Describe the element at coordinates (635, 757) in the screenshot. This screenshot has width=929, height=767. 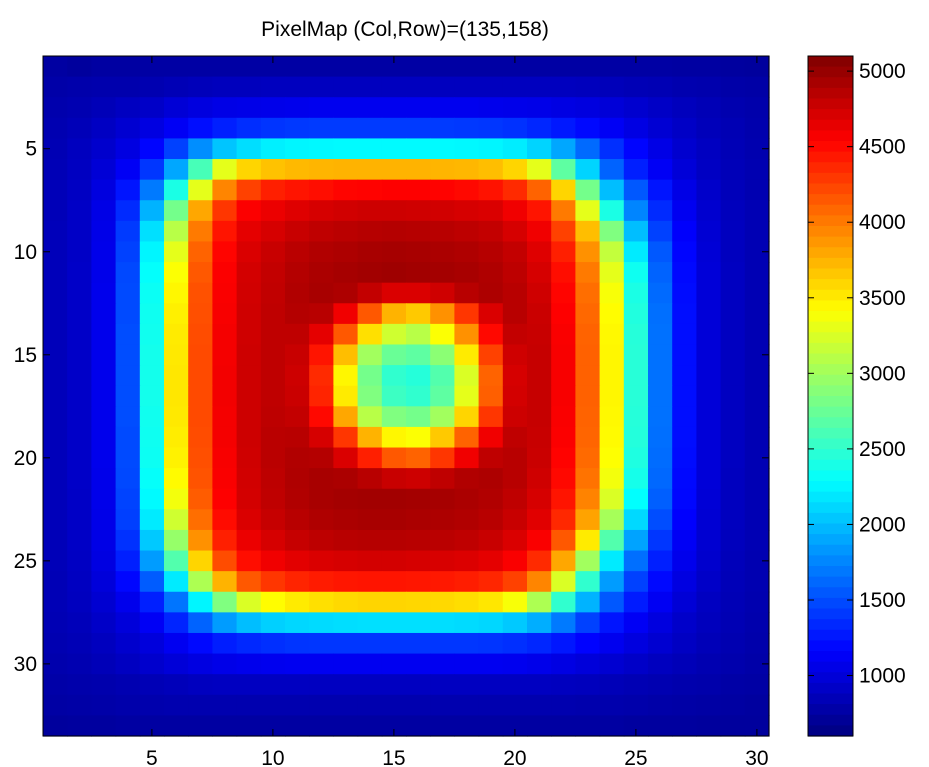
I see `x-tick-label: 25` at that location.